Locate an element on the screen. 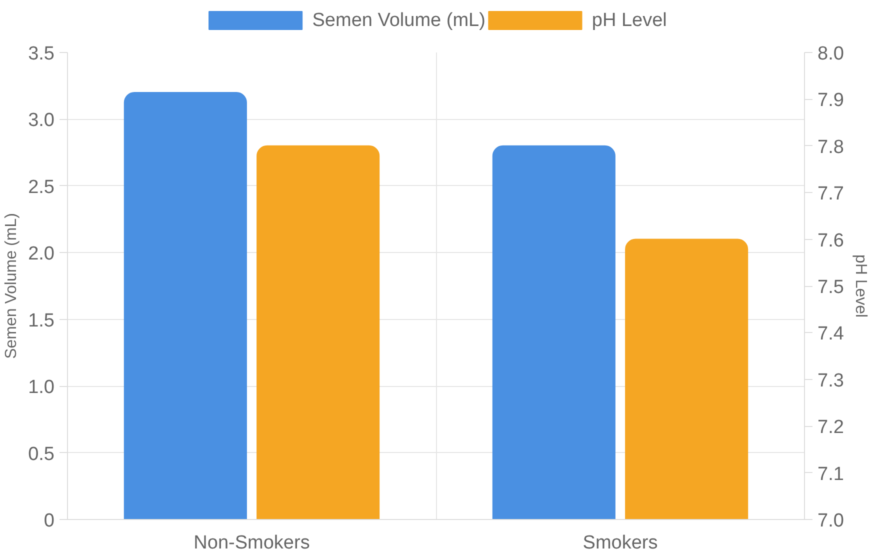  y2-tick-label: 7.2 is located at coordinates (831, 427).